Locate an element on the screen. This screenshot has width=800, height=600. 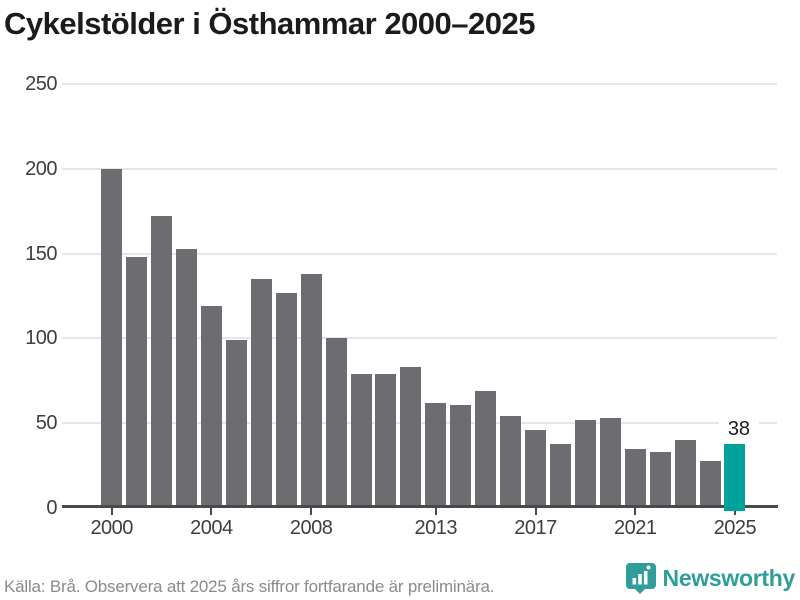
x-axis-label-2008: 2008 is located at coordinates (311, 528).